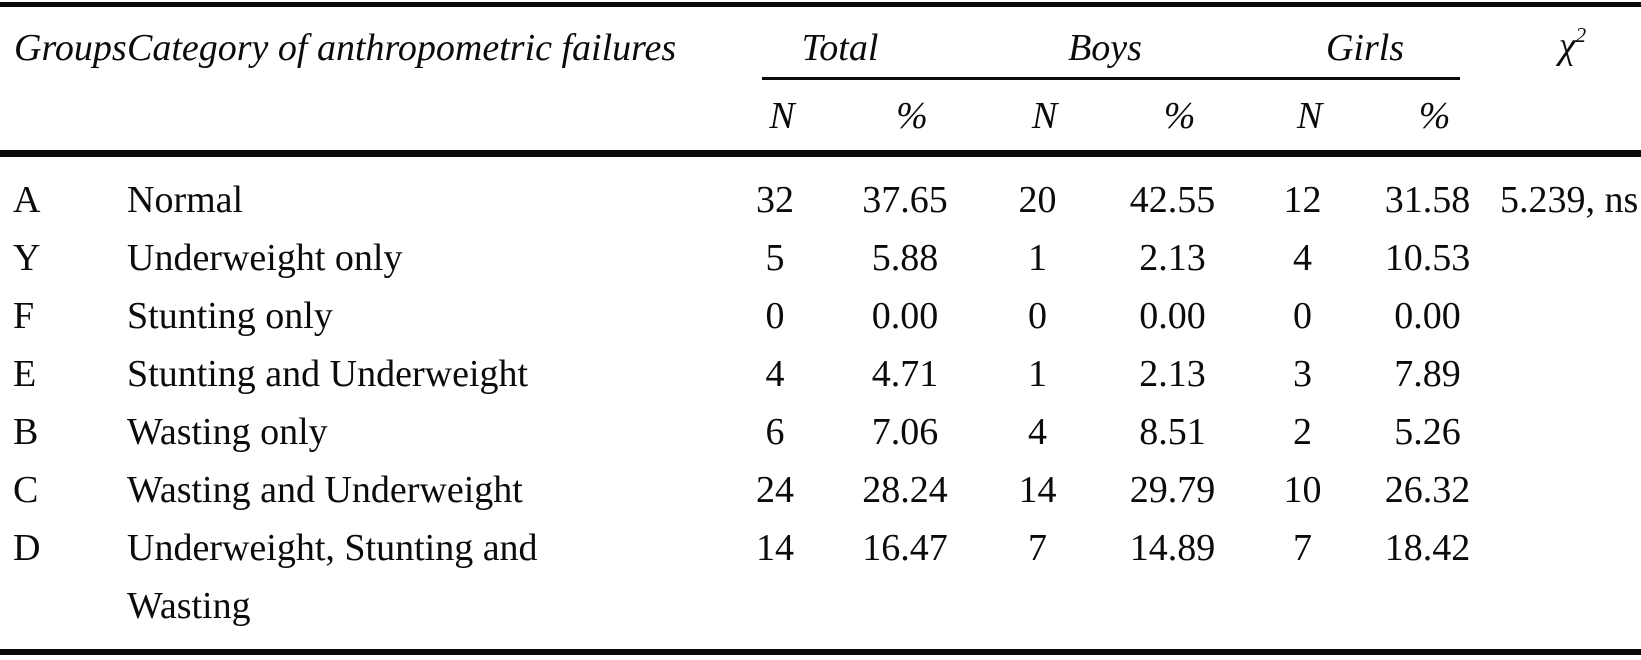 This screenshot has height=660, width=1641. What do you see at coordinates (1172, 548) in the screenshot?
I see `cell-boys-pct: 14.89` at bounding box center [1172, 548].